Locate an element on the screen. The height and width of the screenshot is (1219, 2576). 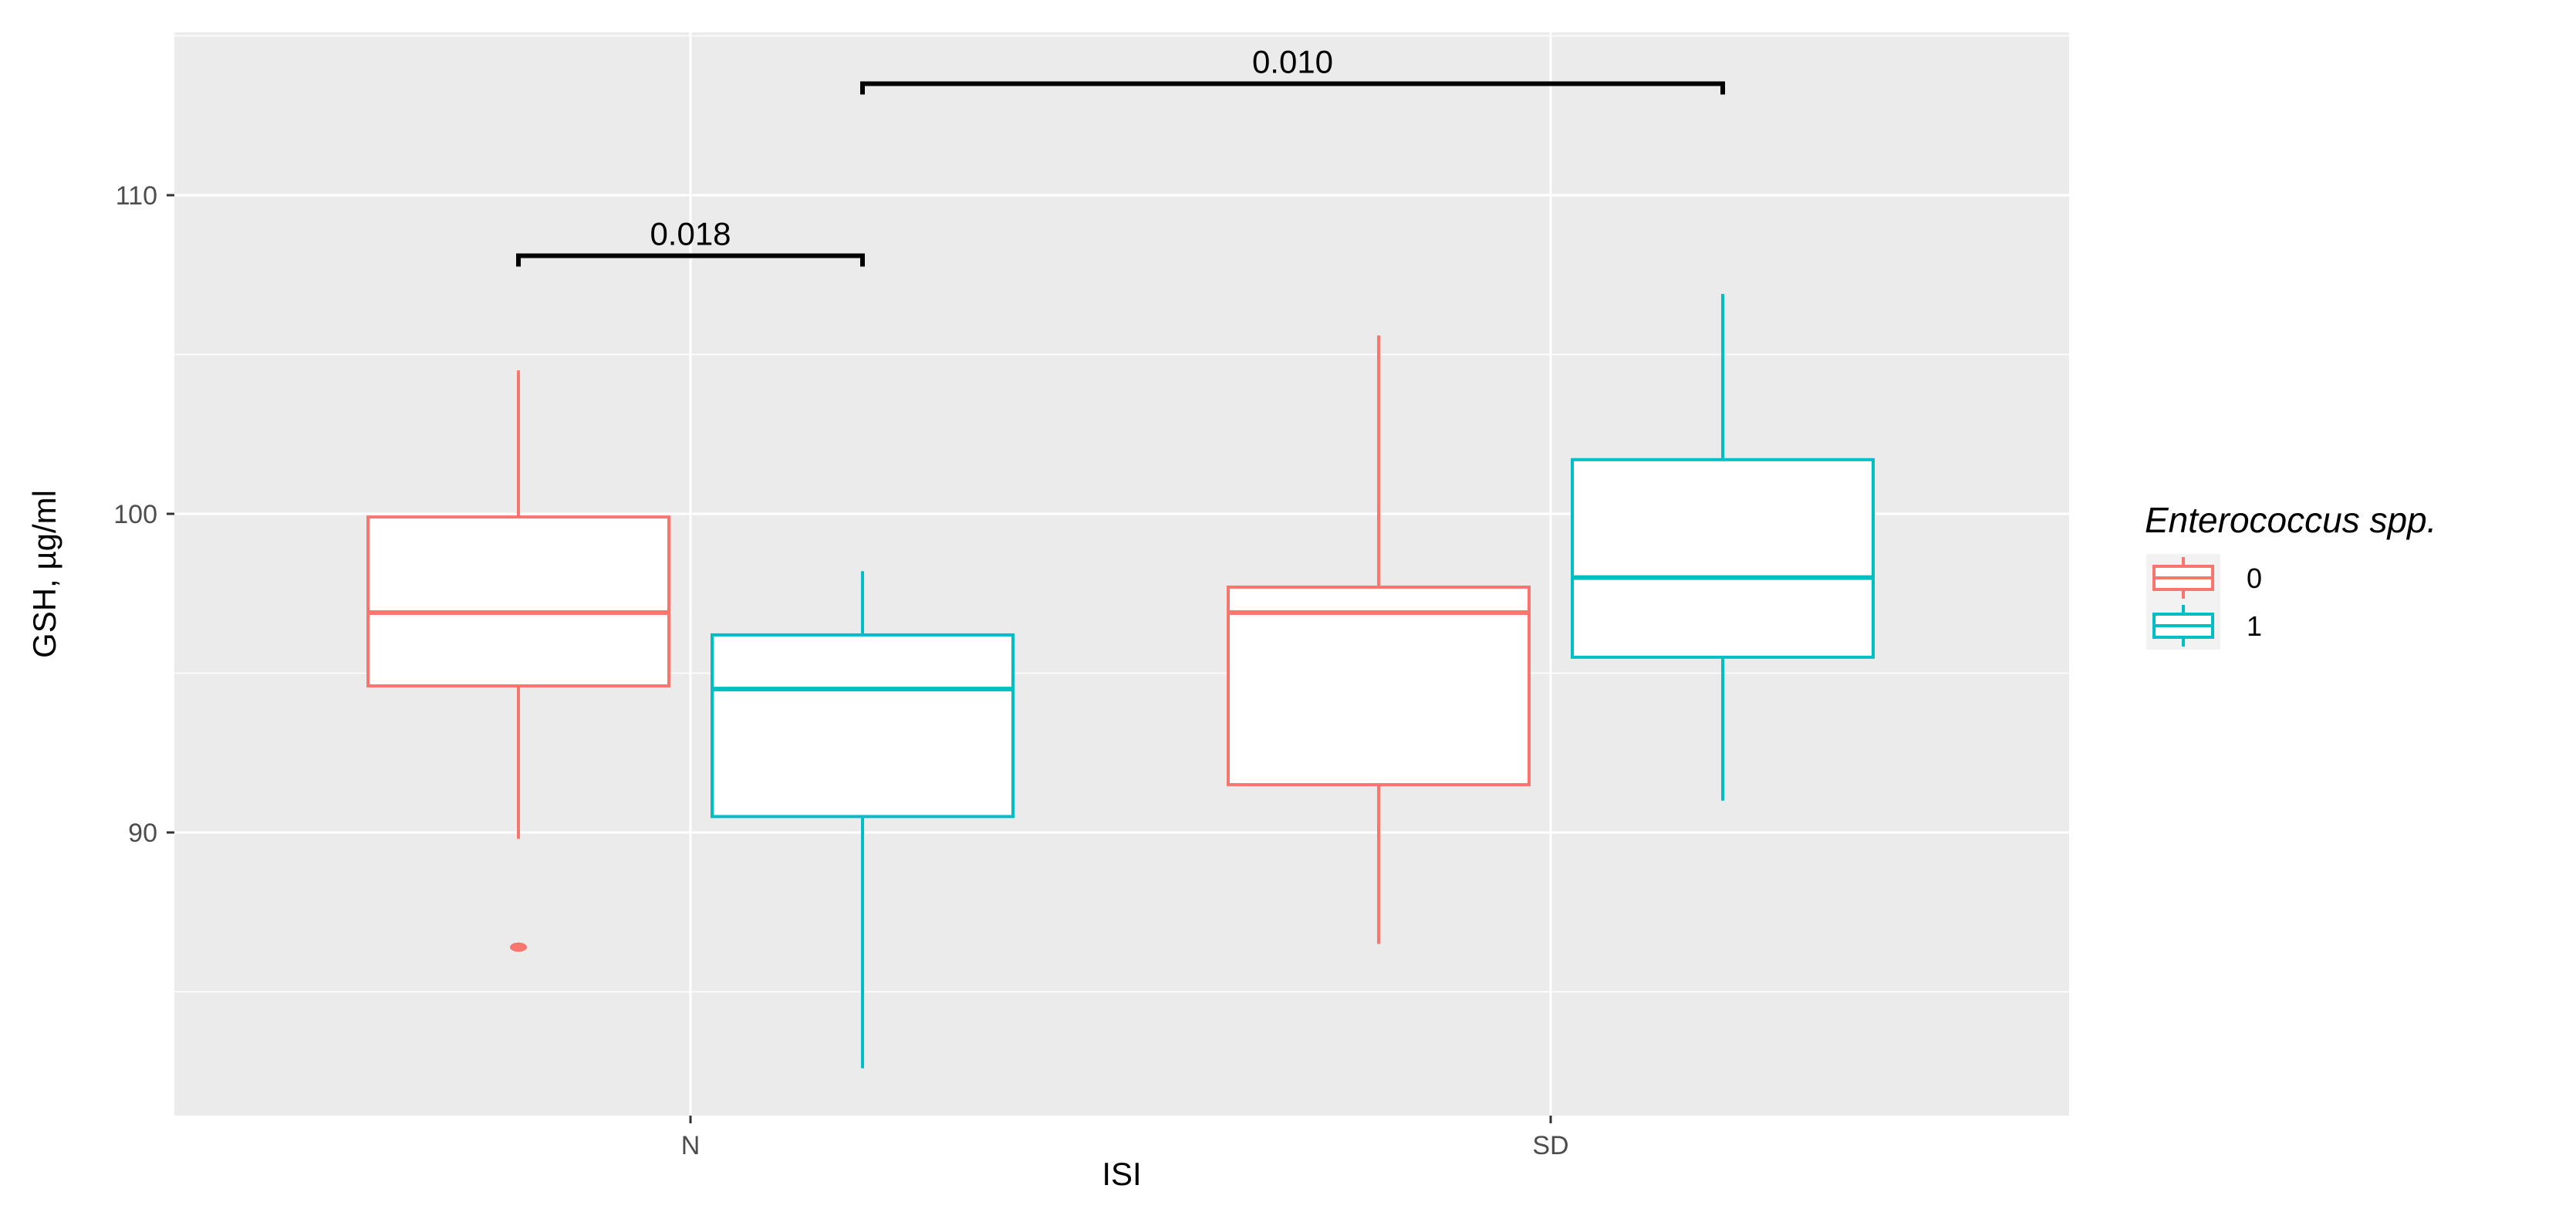
p-value-label: 0.010 is located at coordinates (1293, 61).